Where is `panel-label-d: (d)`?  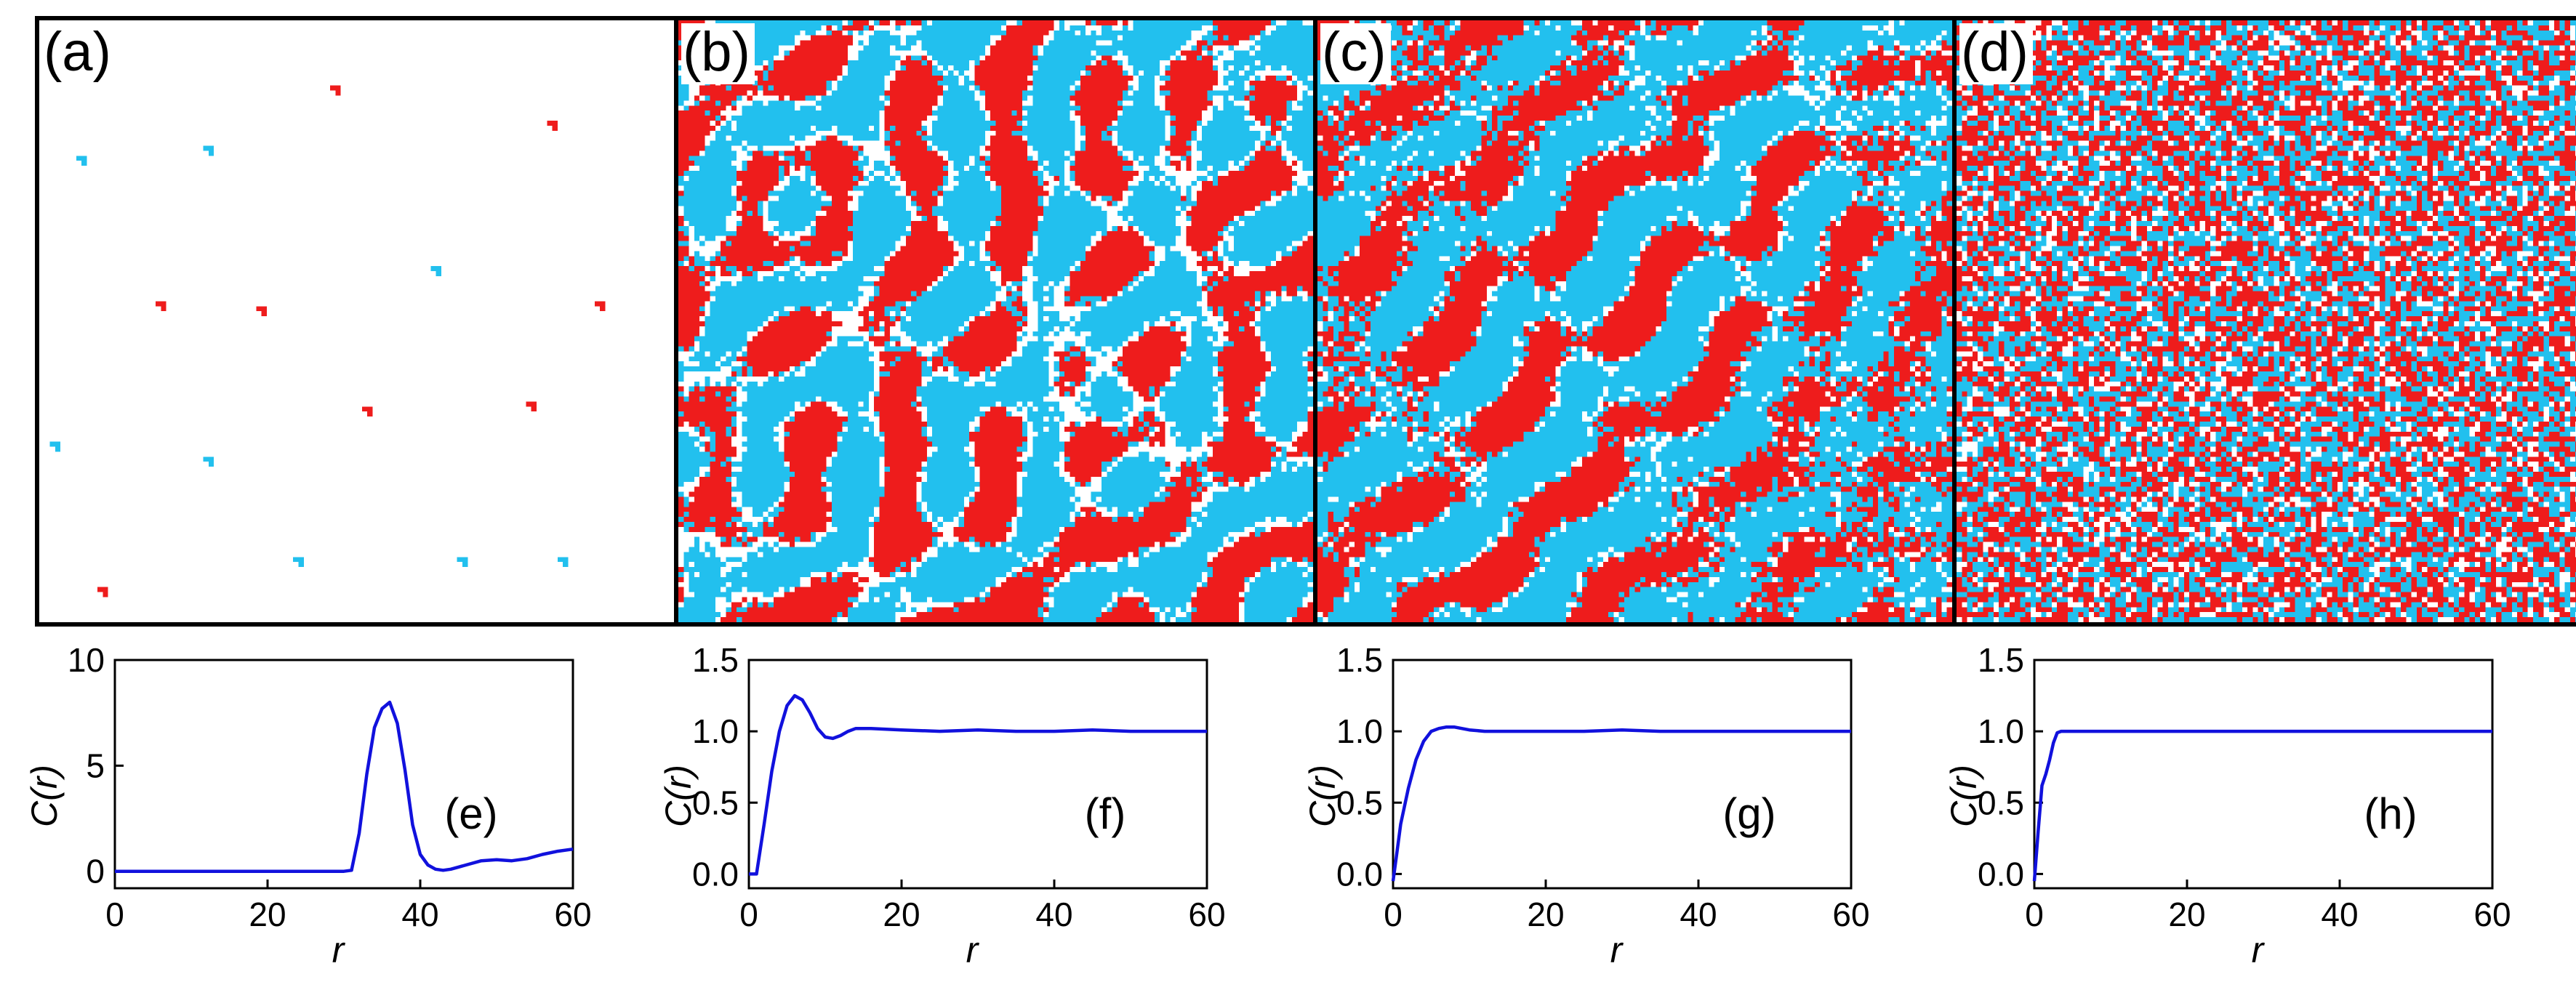 panel-label-d: (d) is located at coordinates (1996, 53).